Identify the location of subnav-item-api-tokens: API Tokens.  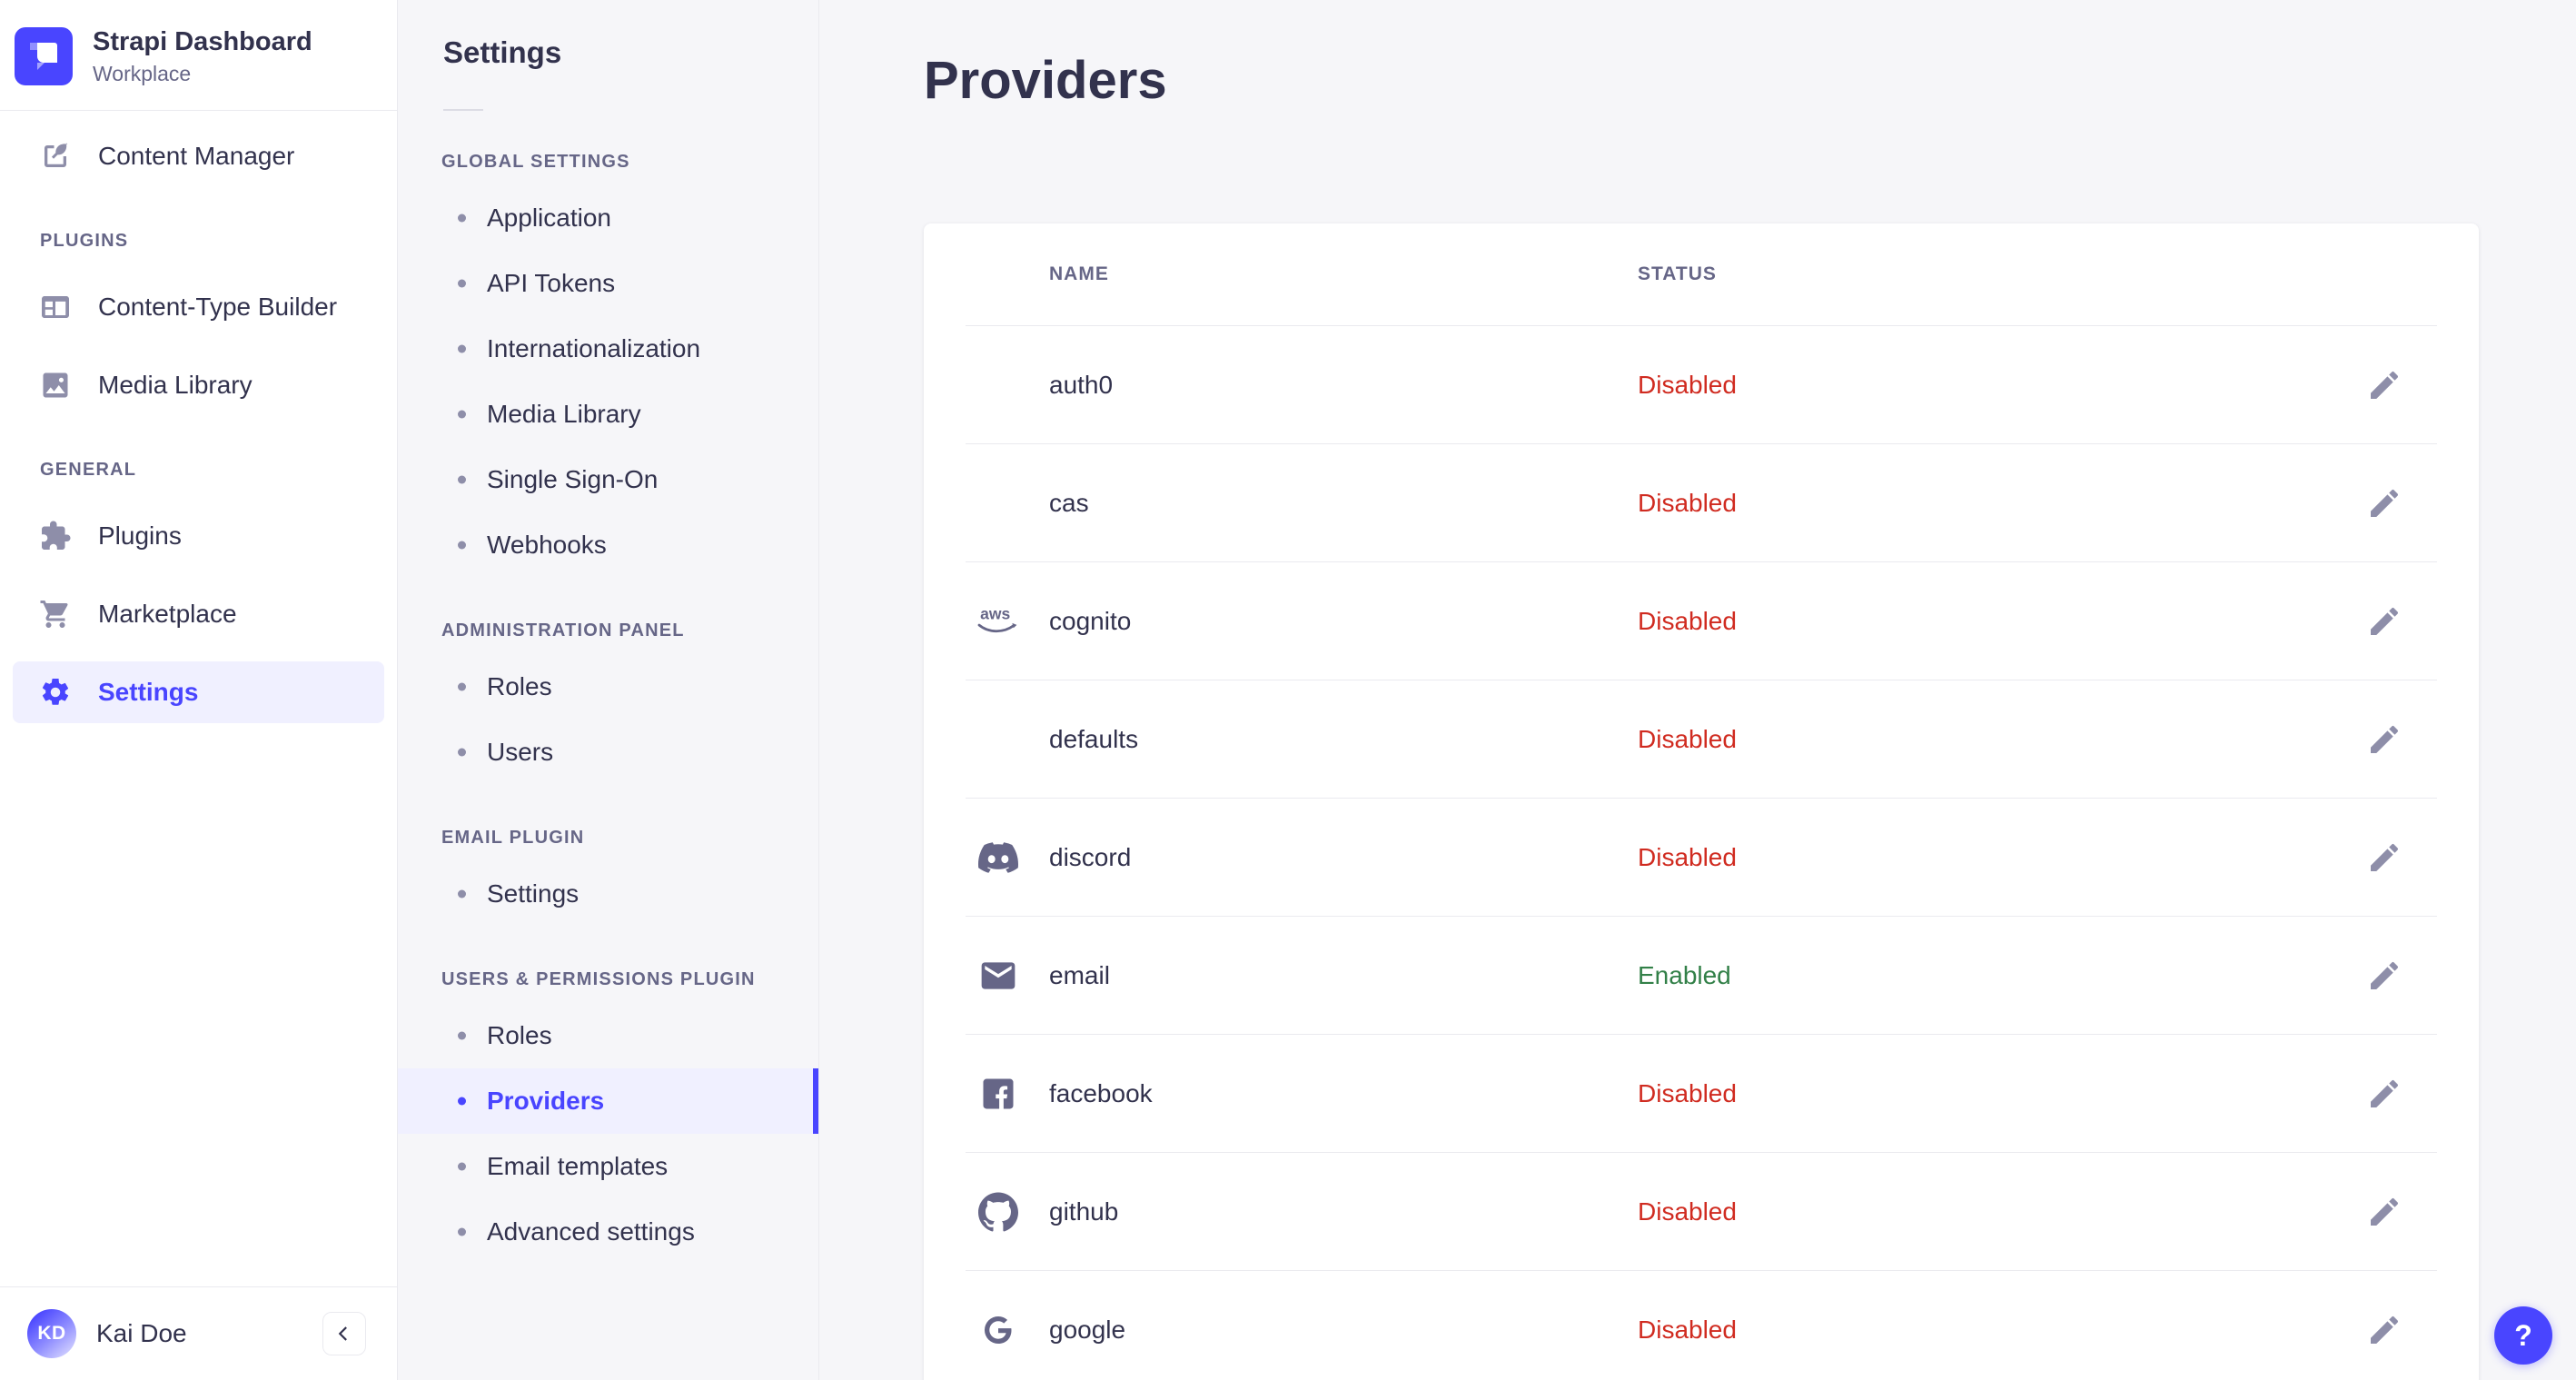
(608, 283).